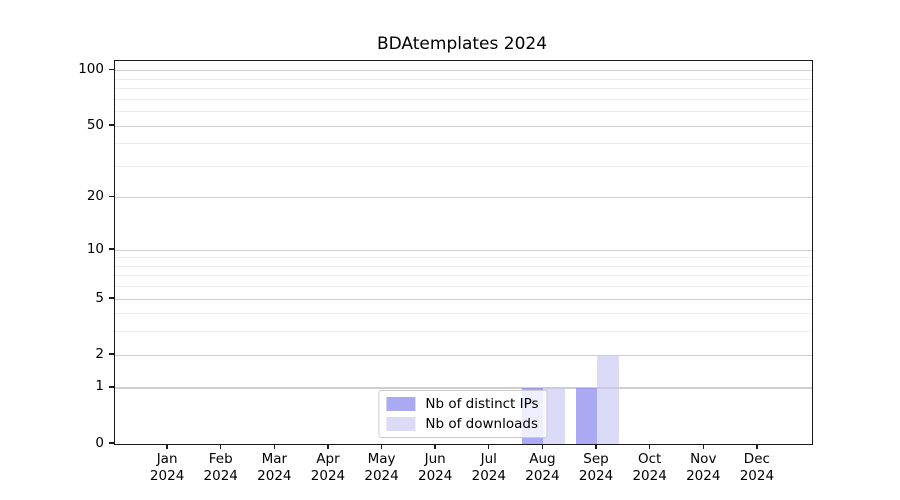 The image size is (900, 500). What do you see at coordinates (220, 467) in the screenshot?
I see `x-tick-label-feb: Feb 2024` at bounding box center [220, 467].